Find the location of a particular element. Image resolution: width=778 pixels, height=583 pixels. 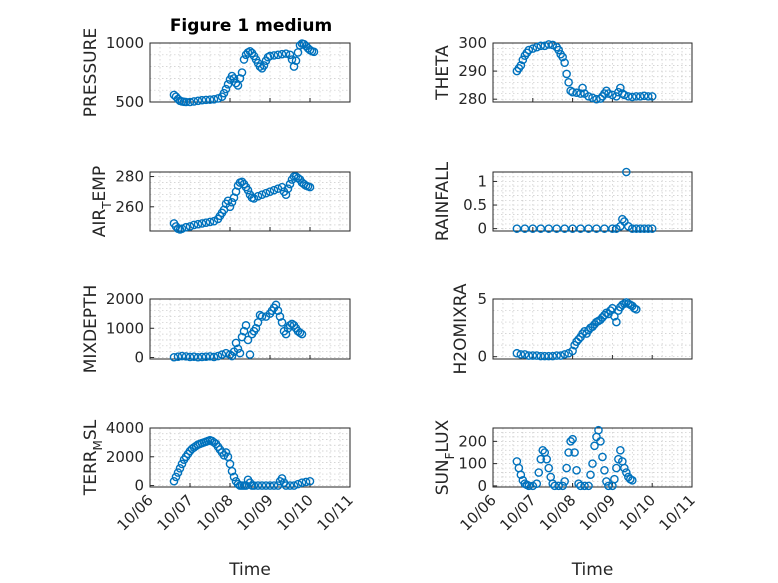

y-axis-label-subscript: M is located at coordinates (98, 445).